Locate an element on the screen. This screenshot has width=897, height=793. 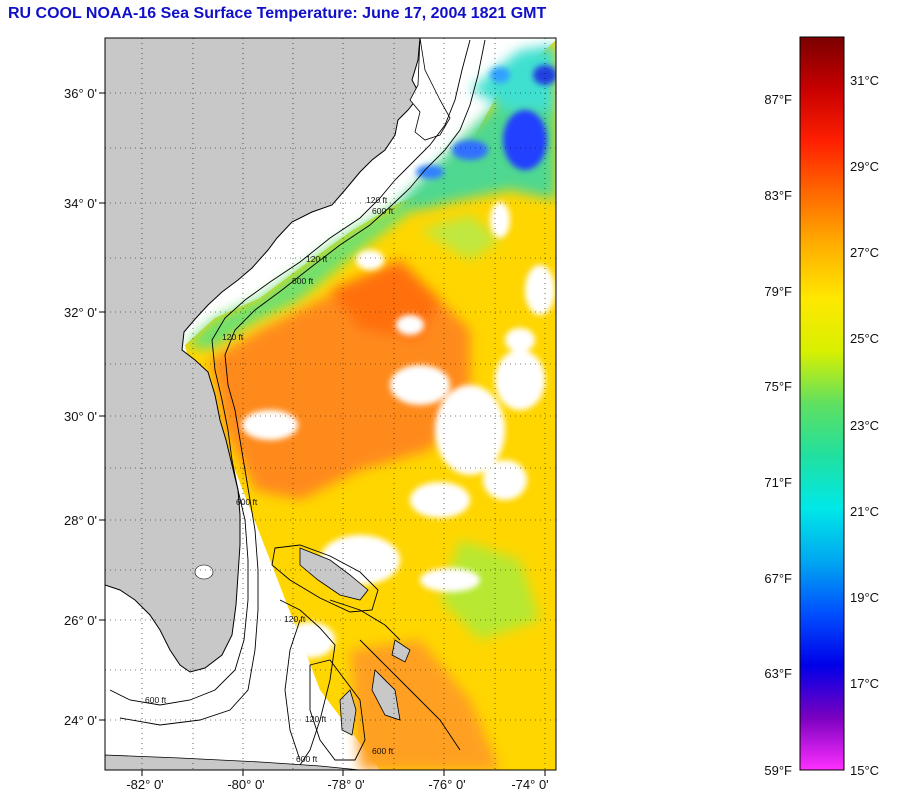
fahrenheit-label: 67°F is located at coordinates (778, 578).